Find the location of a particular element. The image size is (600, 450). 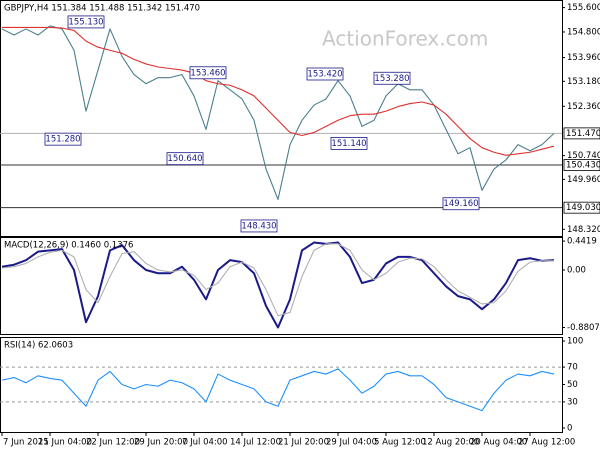

annotation-label: 150.640 is located at coordinates (184, 159).